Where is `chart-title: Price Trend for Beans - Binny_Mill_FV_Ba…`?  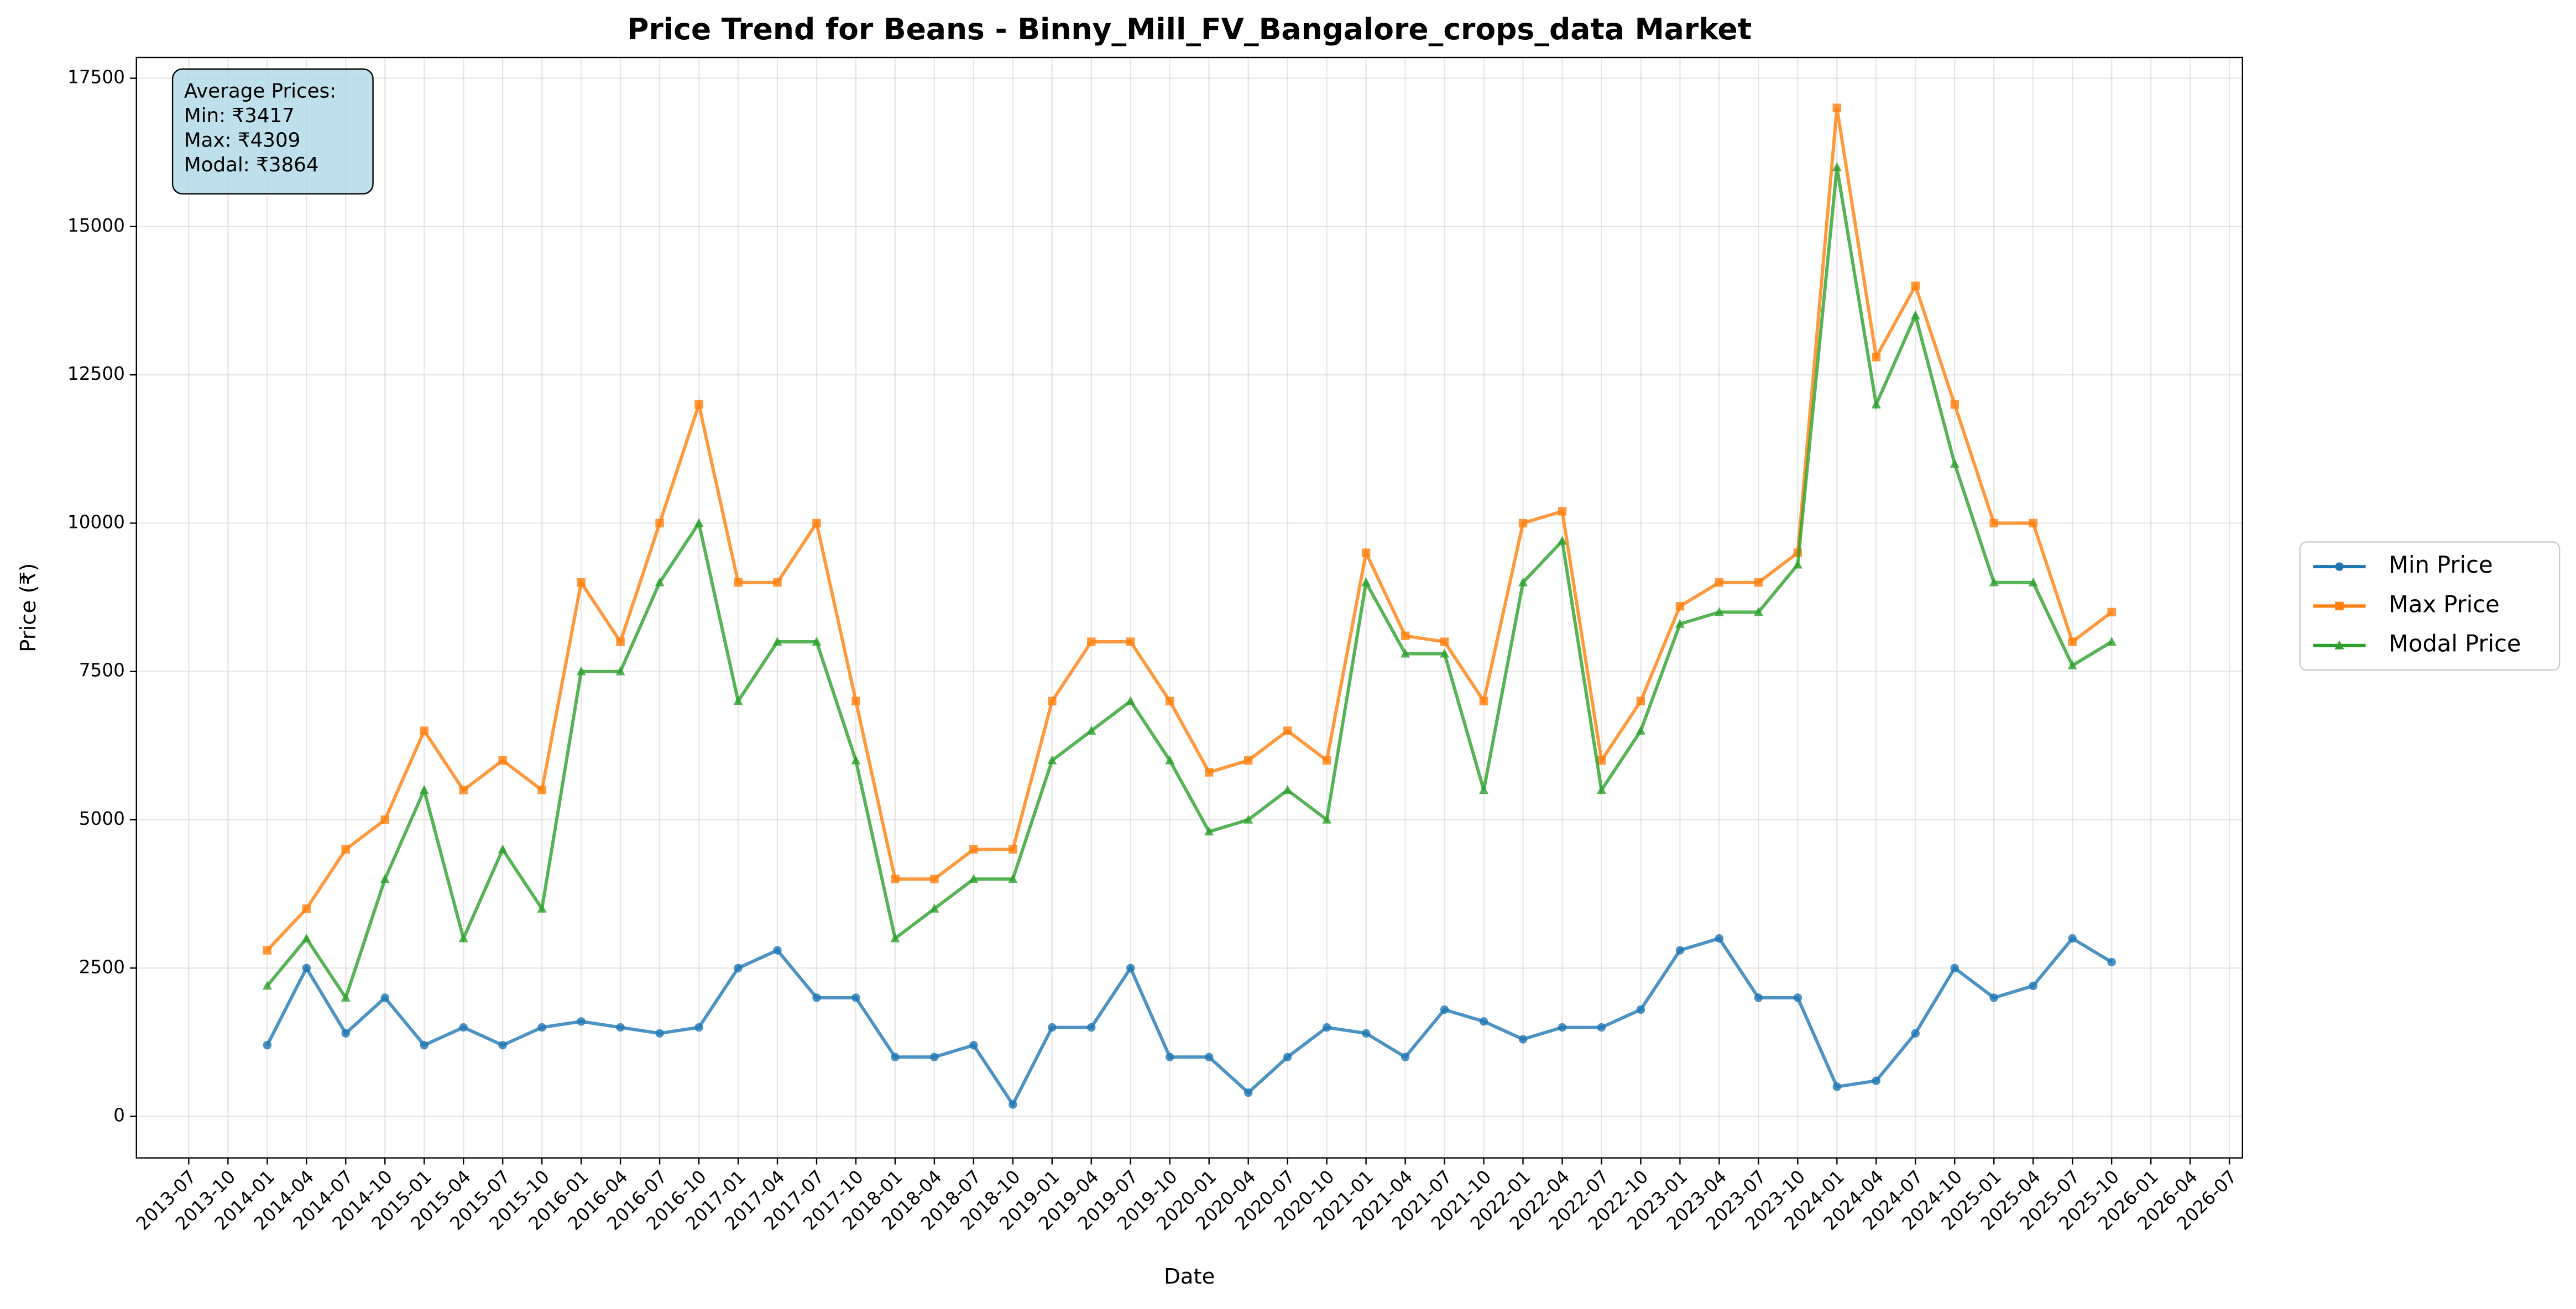 chart-title: Price Trend for Beans - Binny_Mill_FV_Ba… is located at coordinates (1189, 29).